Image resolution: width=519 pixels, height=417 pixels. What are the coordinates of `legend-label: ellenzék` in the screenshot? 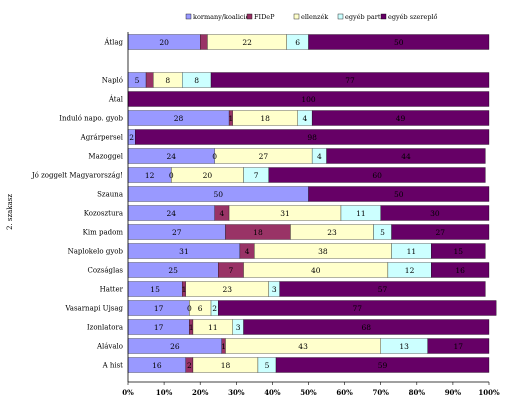 It's located at (314, 17).